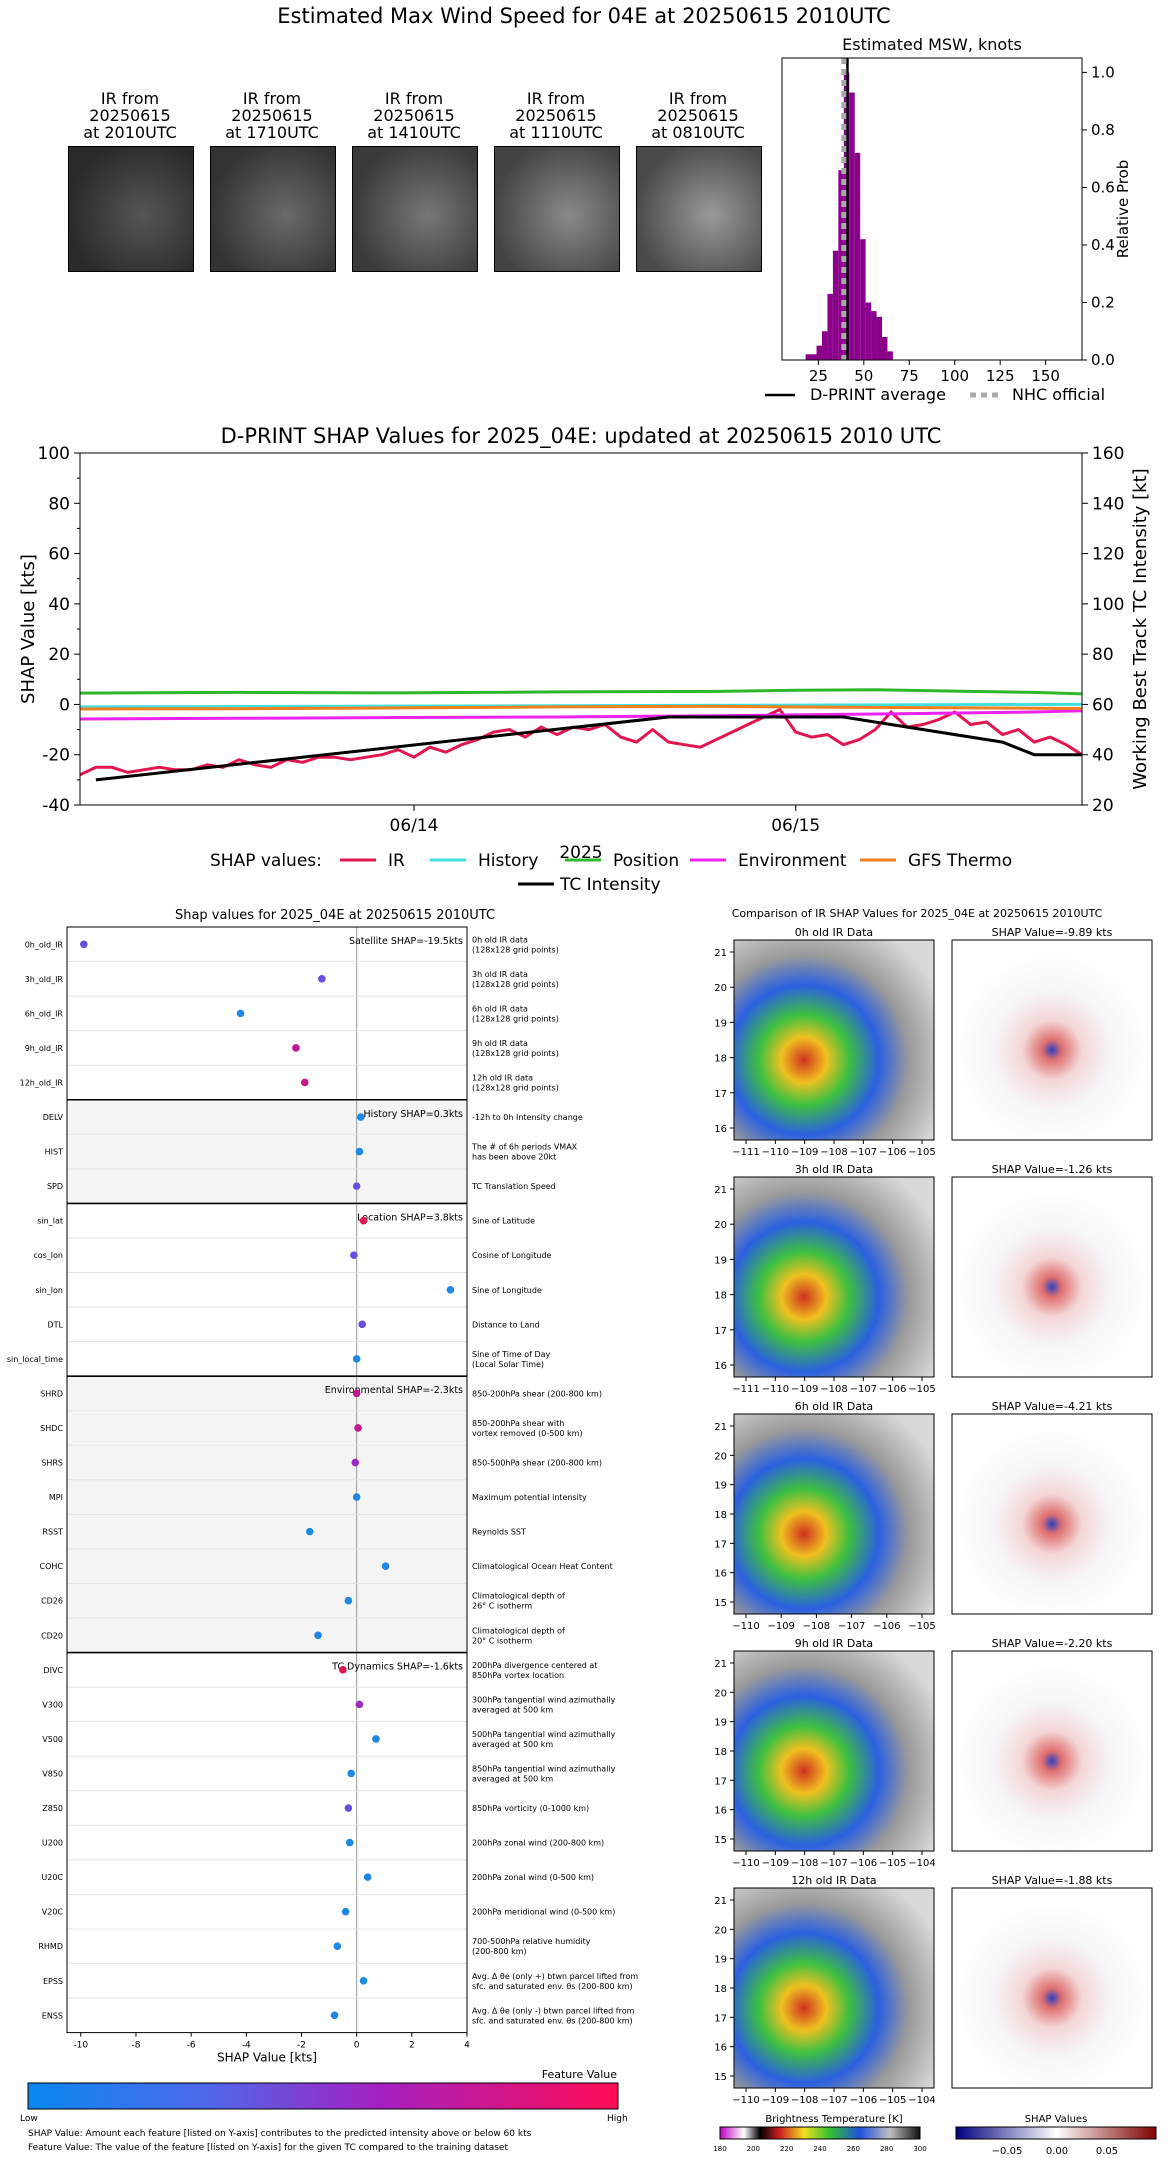 This screenshot has height=2158, width=1168. Describe the element at coordinates (52, 1463) in the screenshot. I see `feature-name: SHRS` at that location.